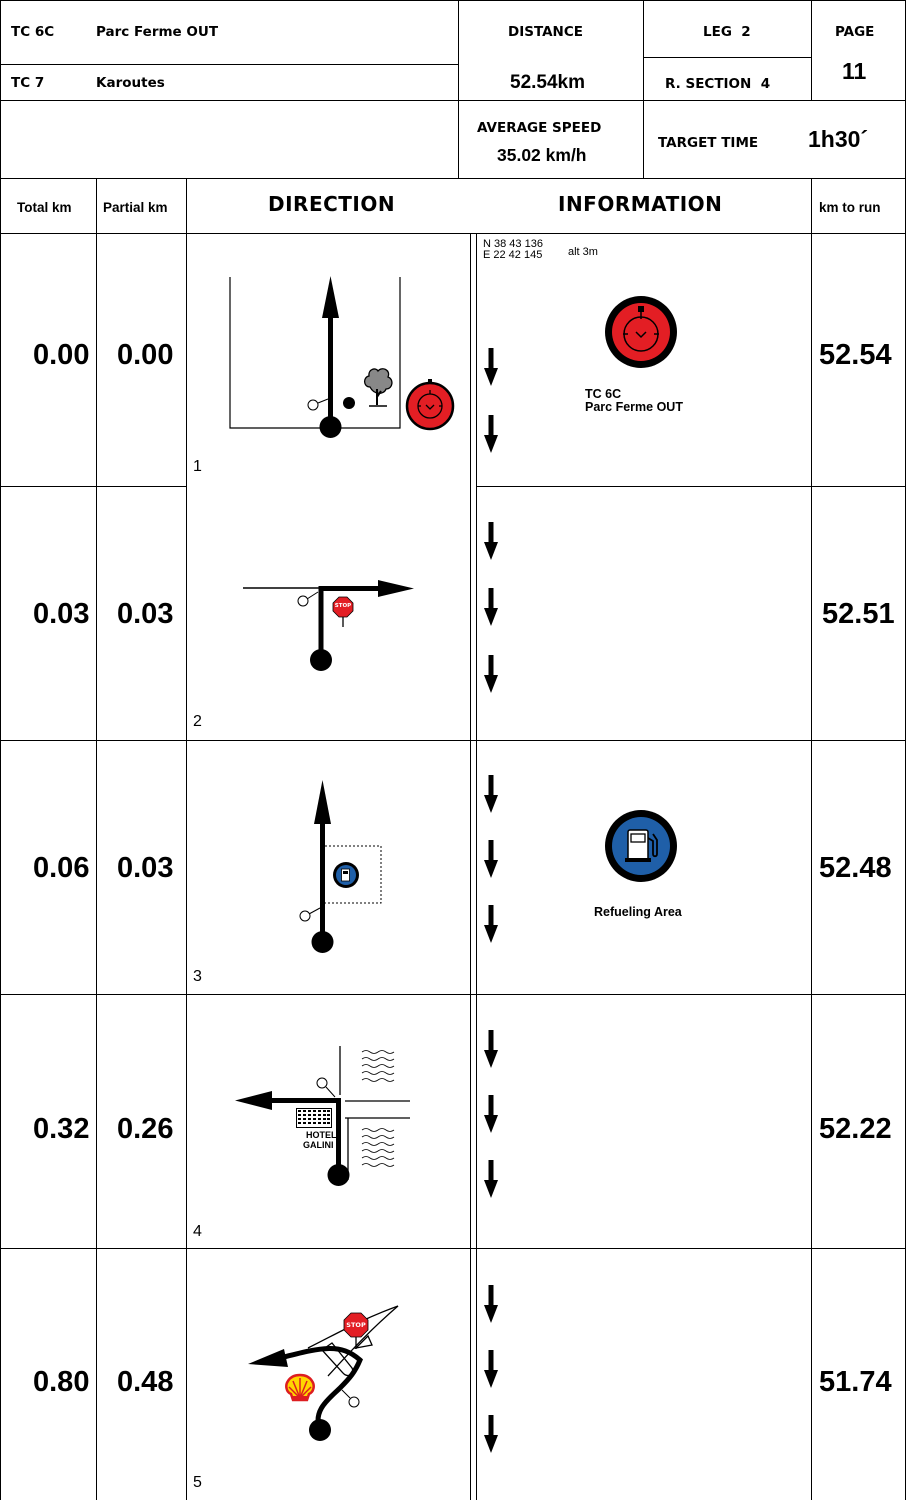 Image resolution: width=906 pixels, height=1500 pixels. What do you see at coordinates (197, 1231) in the screenshot?
I see `row-4-number: 4` at bounding box center [197, 1231].